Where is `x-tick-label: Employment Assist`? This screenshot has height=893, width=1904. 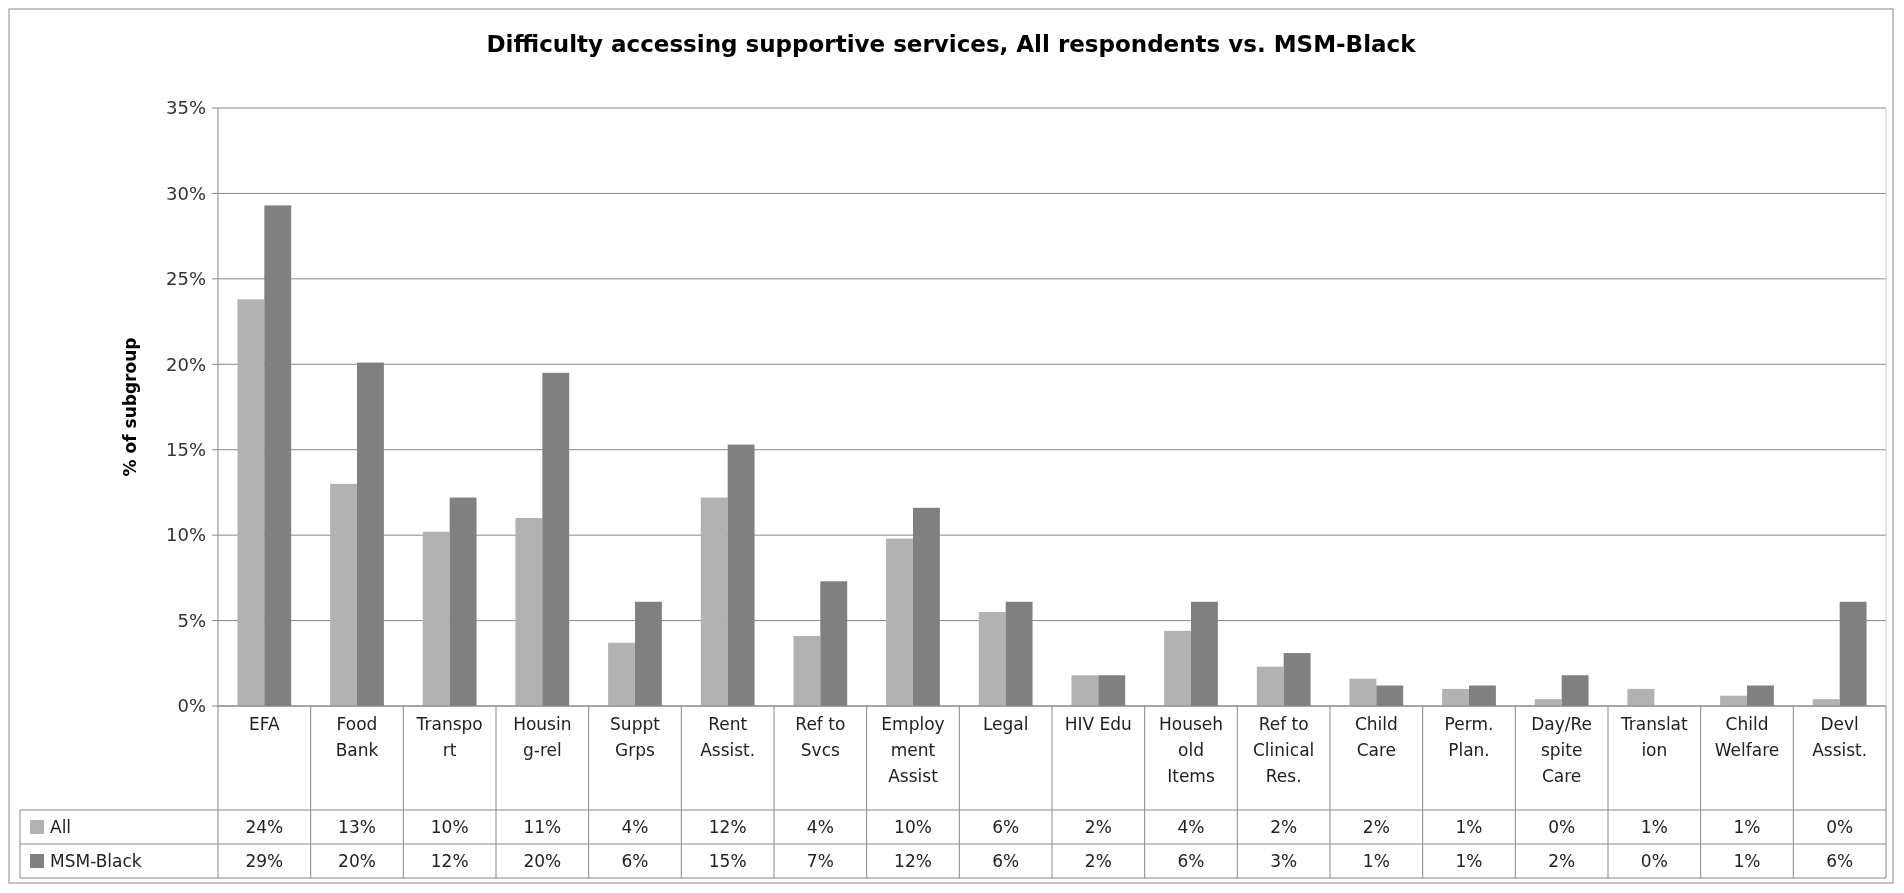
x-tick-label: Employment Assist is located at coordinates (913, 750).